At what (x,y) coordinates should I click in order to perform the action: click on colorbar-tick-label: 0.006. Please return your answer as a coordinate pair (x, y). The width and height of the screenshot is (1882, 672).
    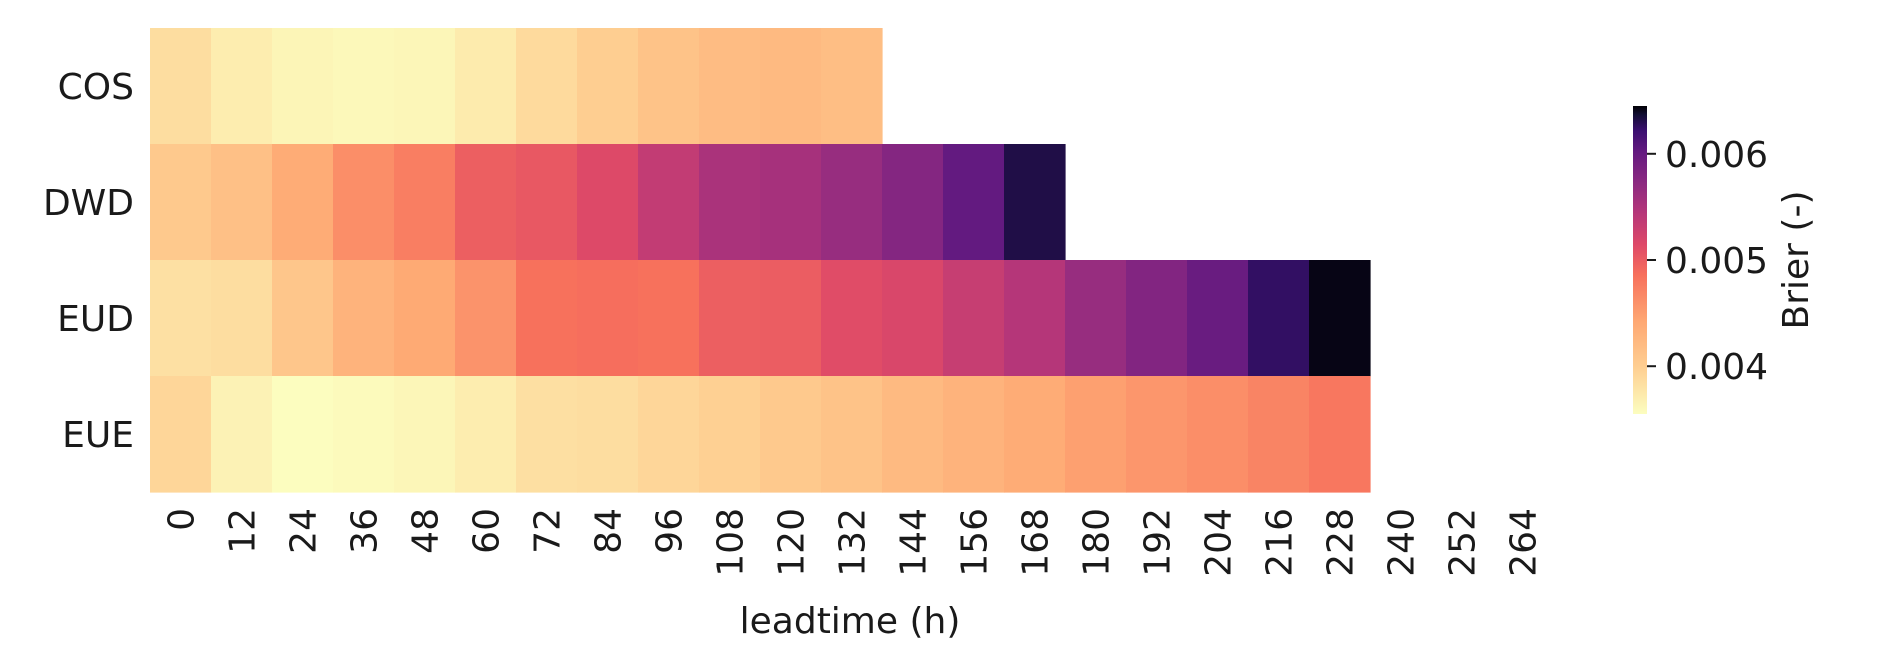
    Looking at the image, I should click on (1716, 155).